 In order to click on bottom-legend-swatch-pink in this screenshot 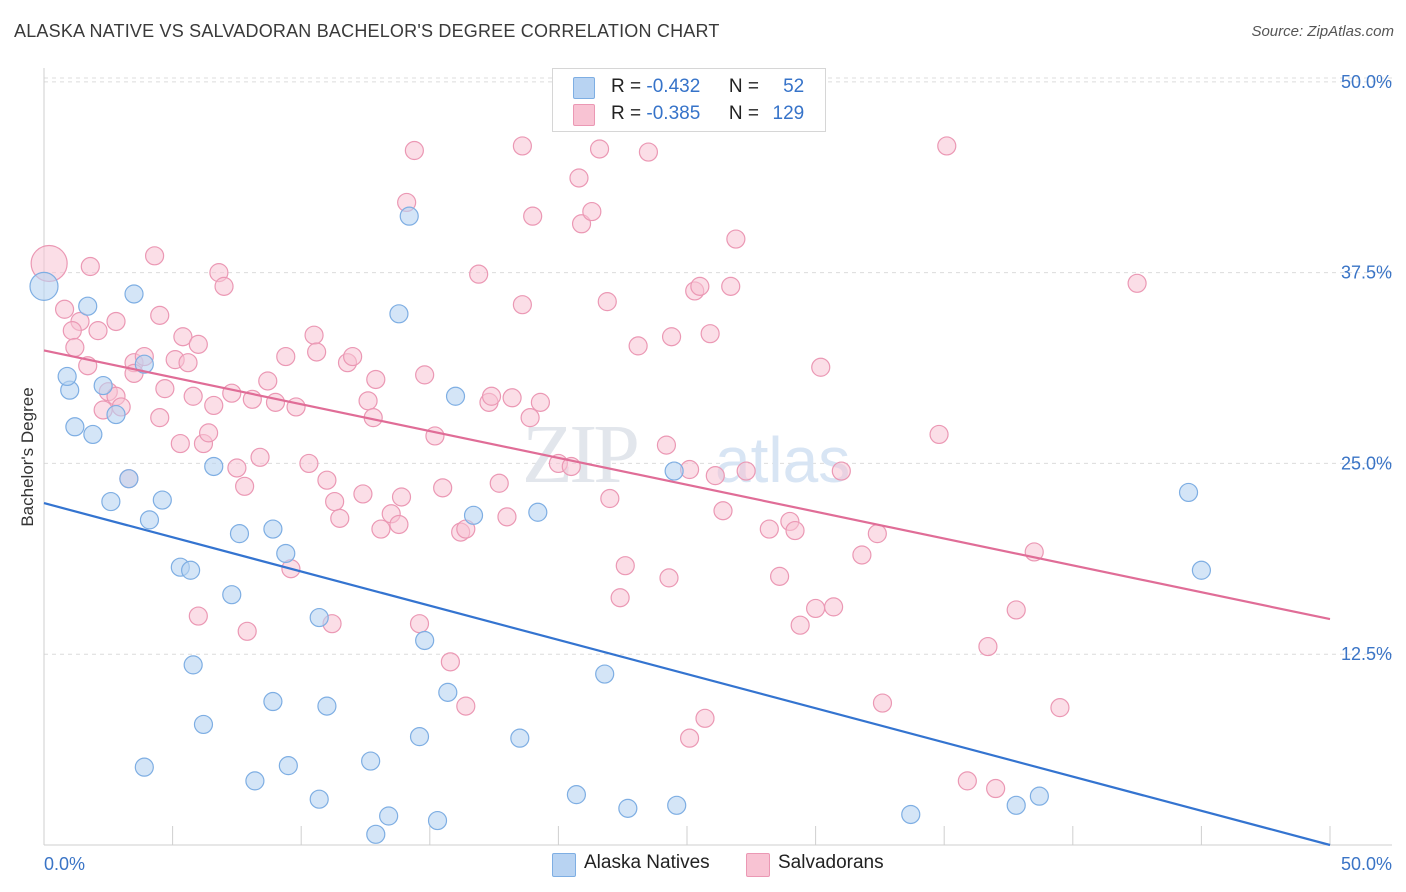, I will do `click(758, 865)`.